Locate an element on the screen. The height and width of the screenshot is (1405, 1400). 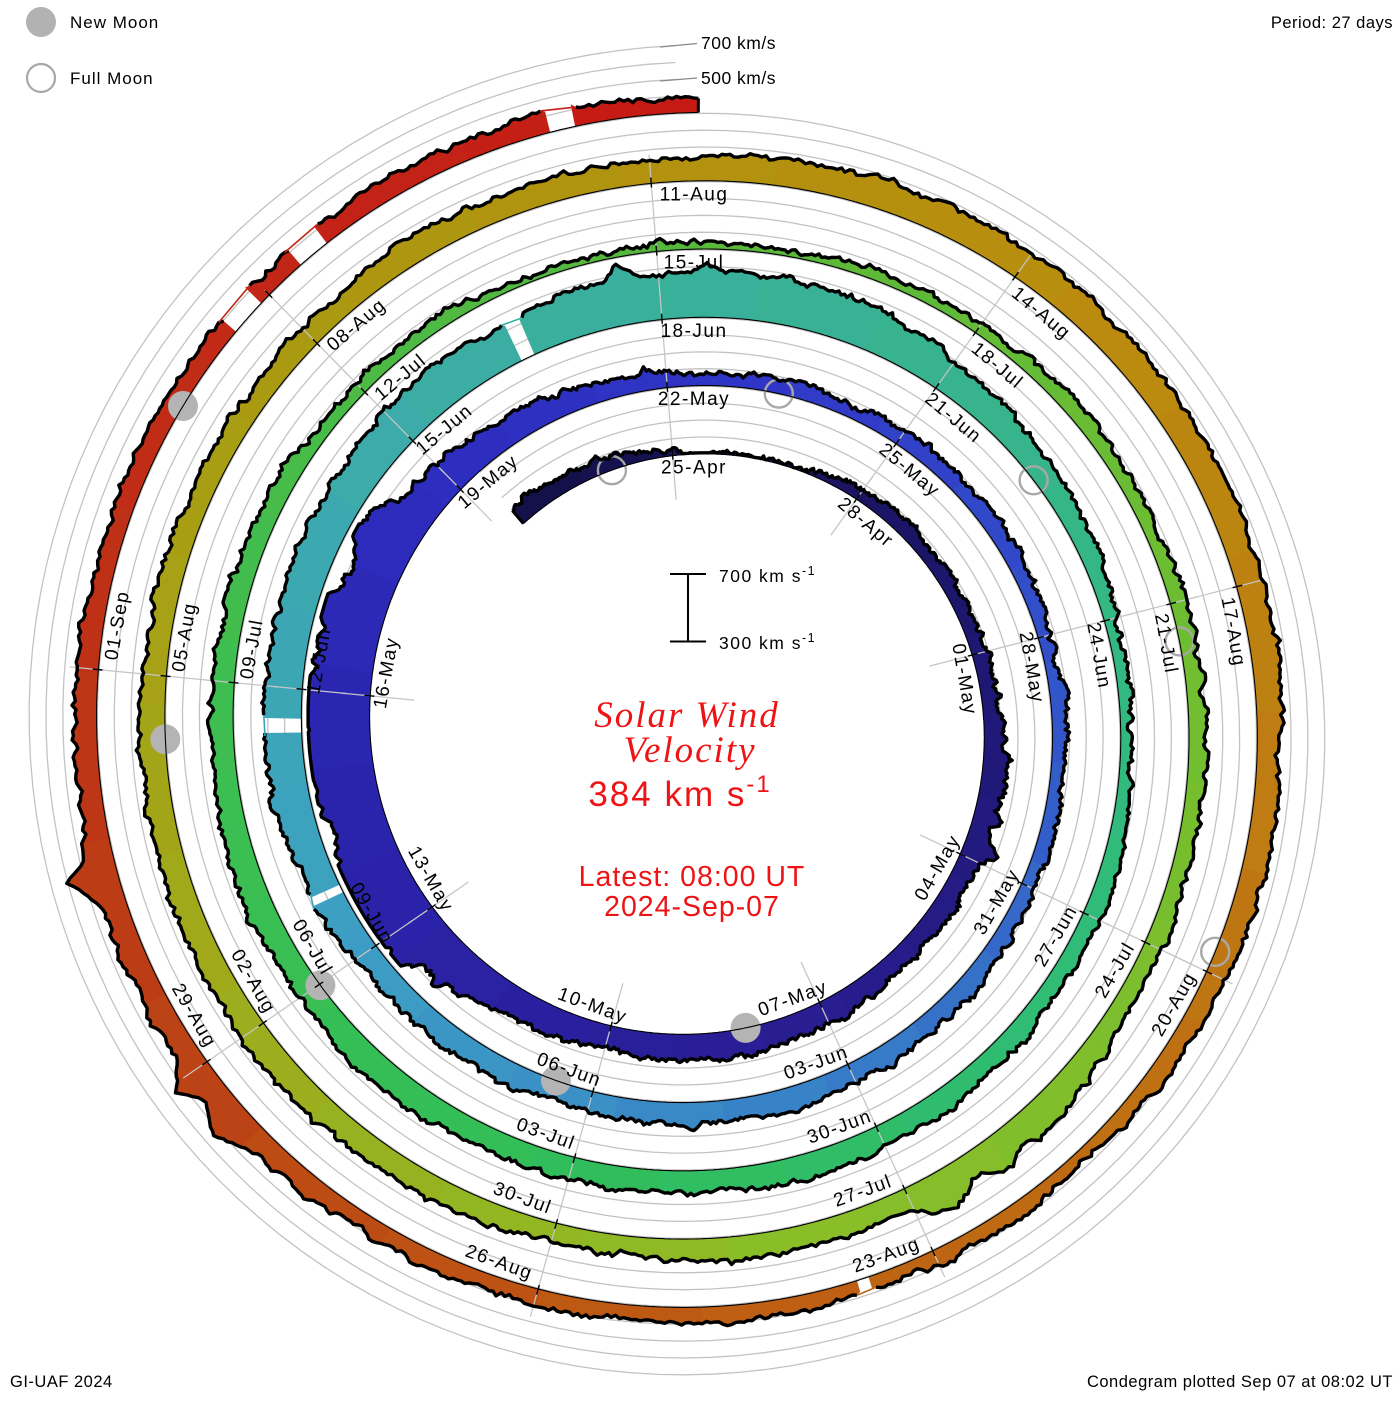
svg-text: Velocity is located at coordinates (689, 750).